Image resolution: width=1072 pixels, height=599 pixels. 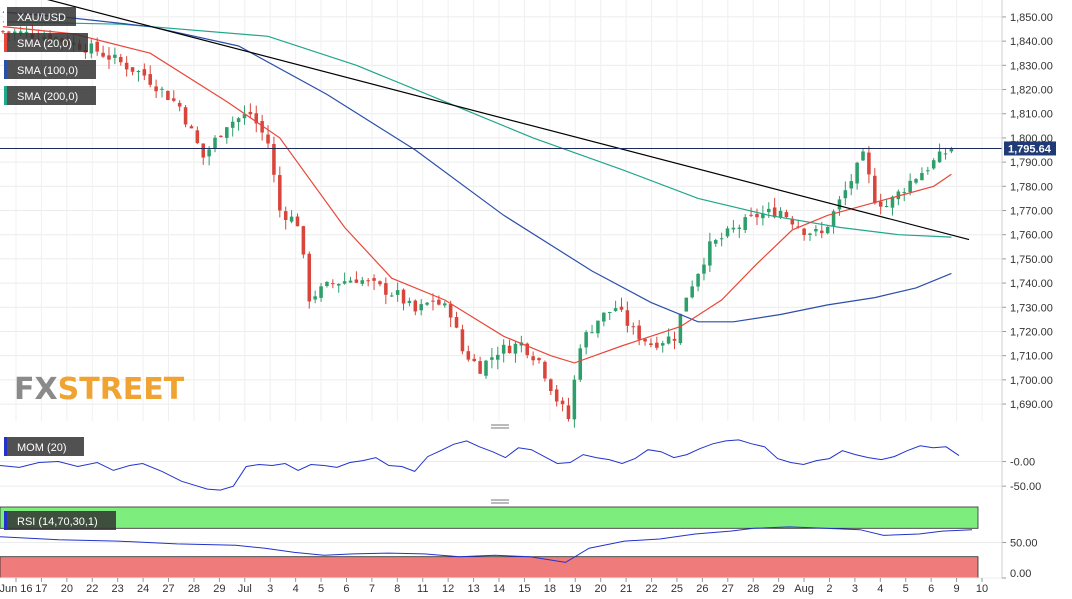 I want to click on x-tick-label: 7, so click(x=372, y=589).